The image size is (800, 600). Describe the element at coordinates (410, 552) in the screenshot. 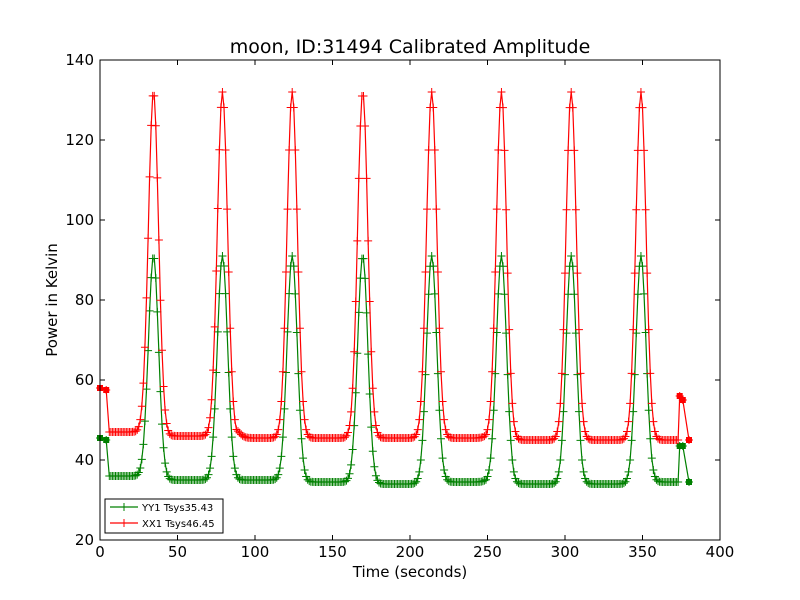

I see `x-tick-label: 200` at that location.